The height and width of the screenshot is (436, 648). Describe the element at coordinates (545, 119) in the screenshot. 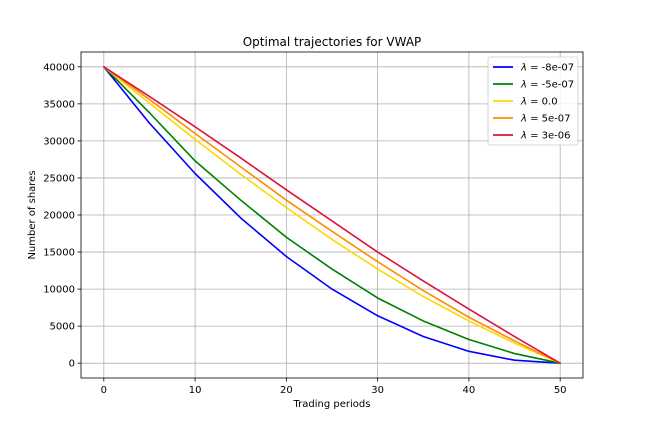

I see `legend-label: λ = 5e-07` at that location.